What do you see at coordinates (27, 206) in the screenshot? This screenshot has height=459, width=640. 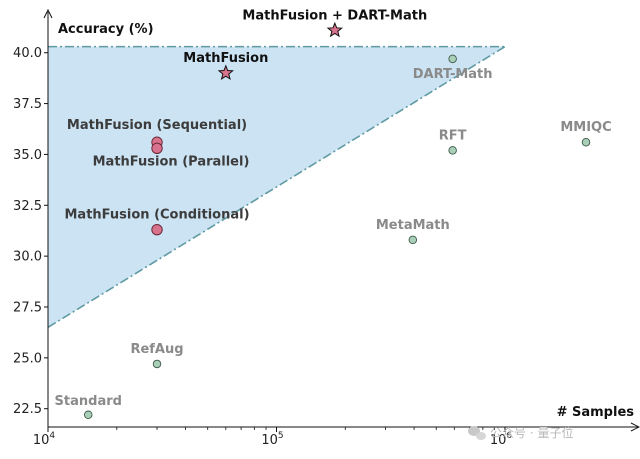 I see `y-tick-label: 32.5` at bounding box center [27, 206].